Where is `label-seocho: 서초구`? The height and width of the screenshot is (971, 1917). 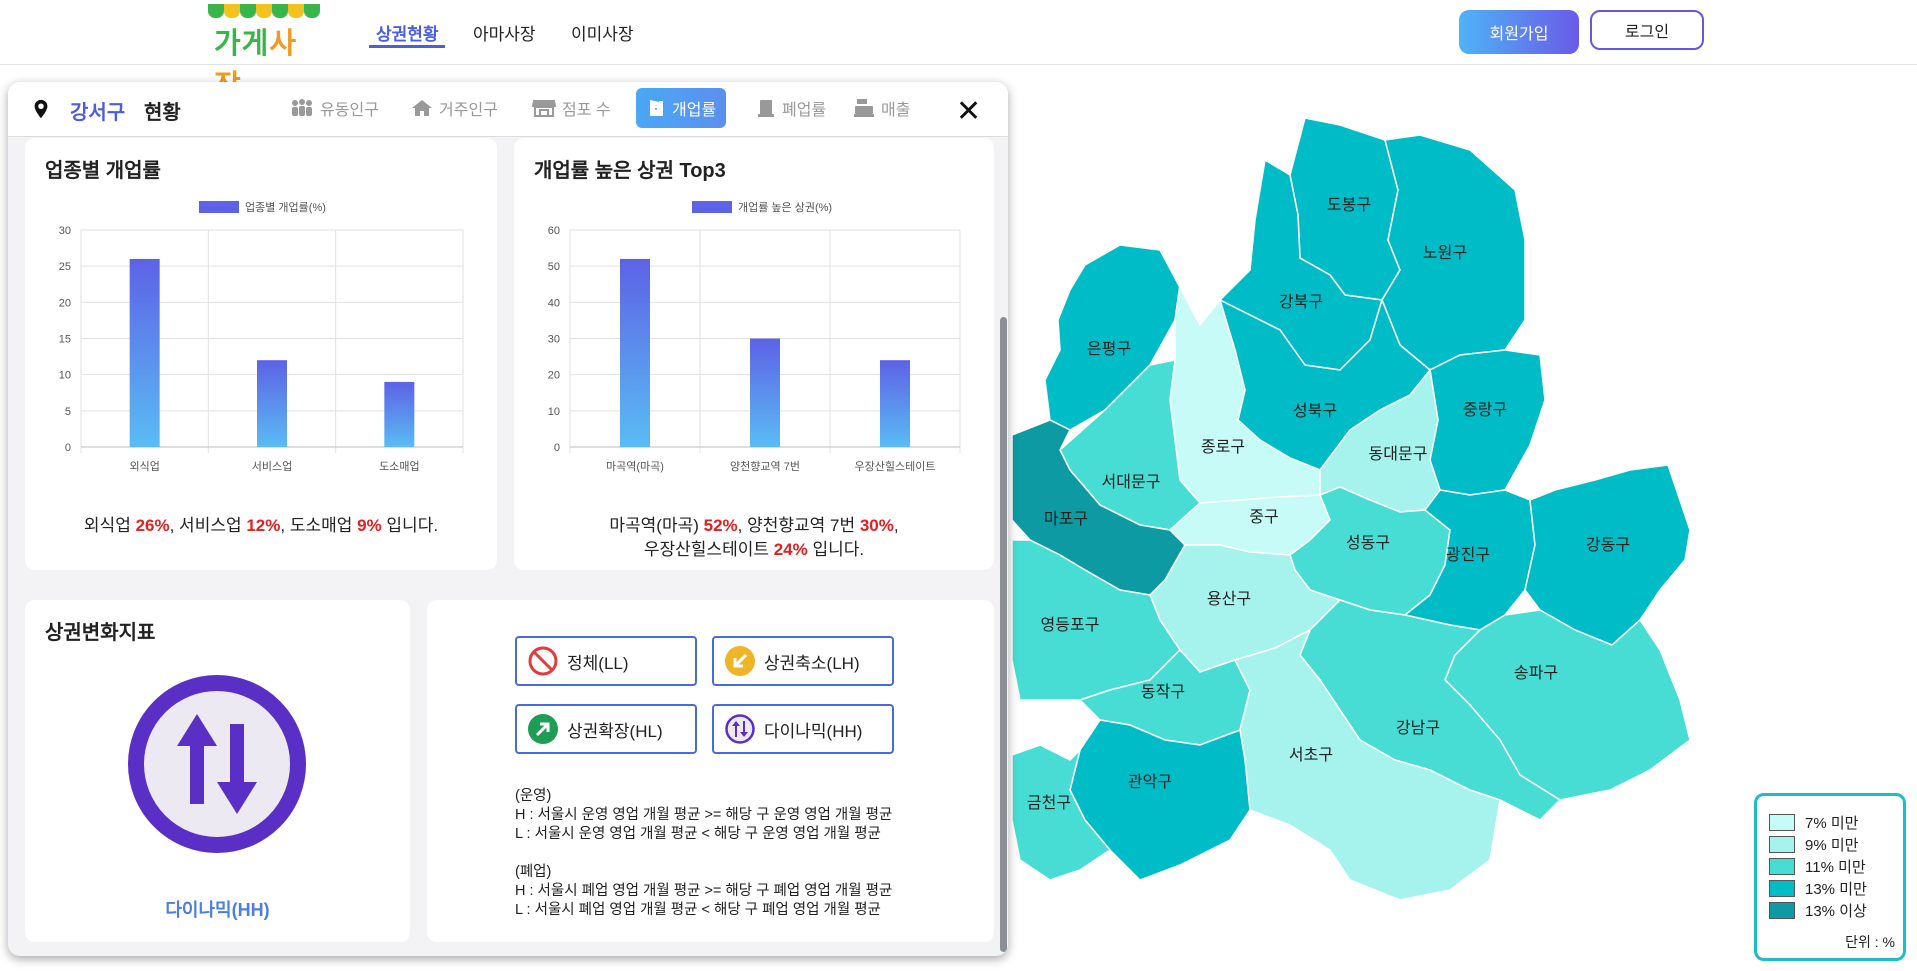
label-seocho: 서초구 is located at coordinates (1311, 755).